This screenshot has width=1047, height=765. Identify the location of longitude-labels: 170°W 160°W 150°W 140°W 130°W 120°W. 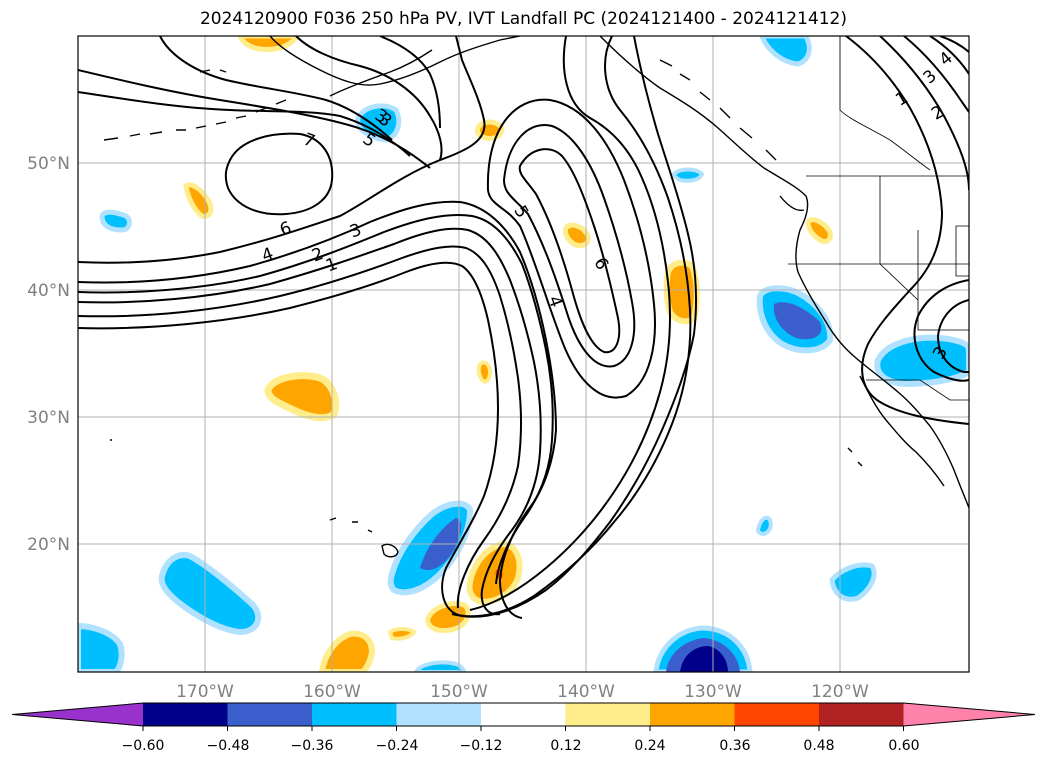
(522, 692).